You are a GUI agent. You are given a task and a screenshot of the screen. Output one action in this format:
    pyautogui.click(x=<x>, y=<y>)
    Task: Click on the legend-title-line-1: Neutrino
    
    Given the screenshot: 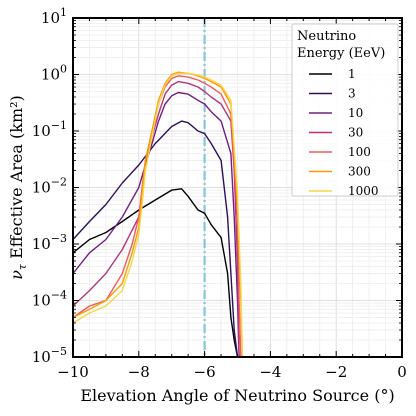 What is the action you would take?
    pyautogui.click(x=326, y=36)
    